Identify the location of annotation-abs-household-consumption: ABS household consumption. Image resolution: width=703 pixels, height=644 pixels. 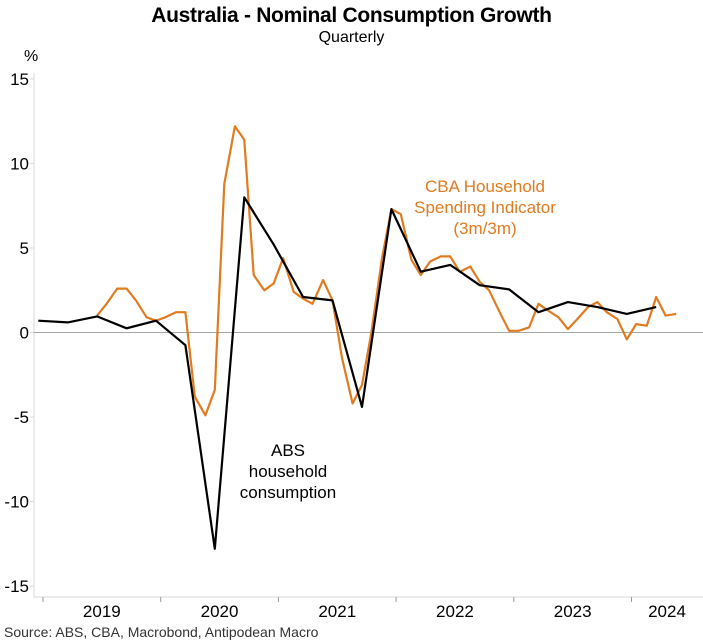
(288, 471).